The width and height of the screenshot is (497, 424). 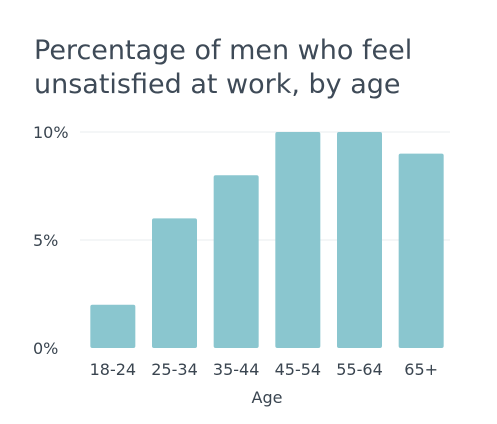 I want to click on y-axis-ticks: 0% 5% 10%, so click(x=51, y=240).